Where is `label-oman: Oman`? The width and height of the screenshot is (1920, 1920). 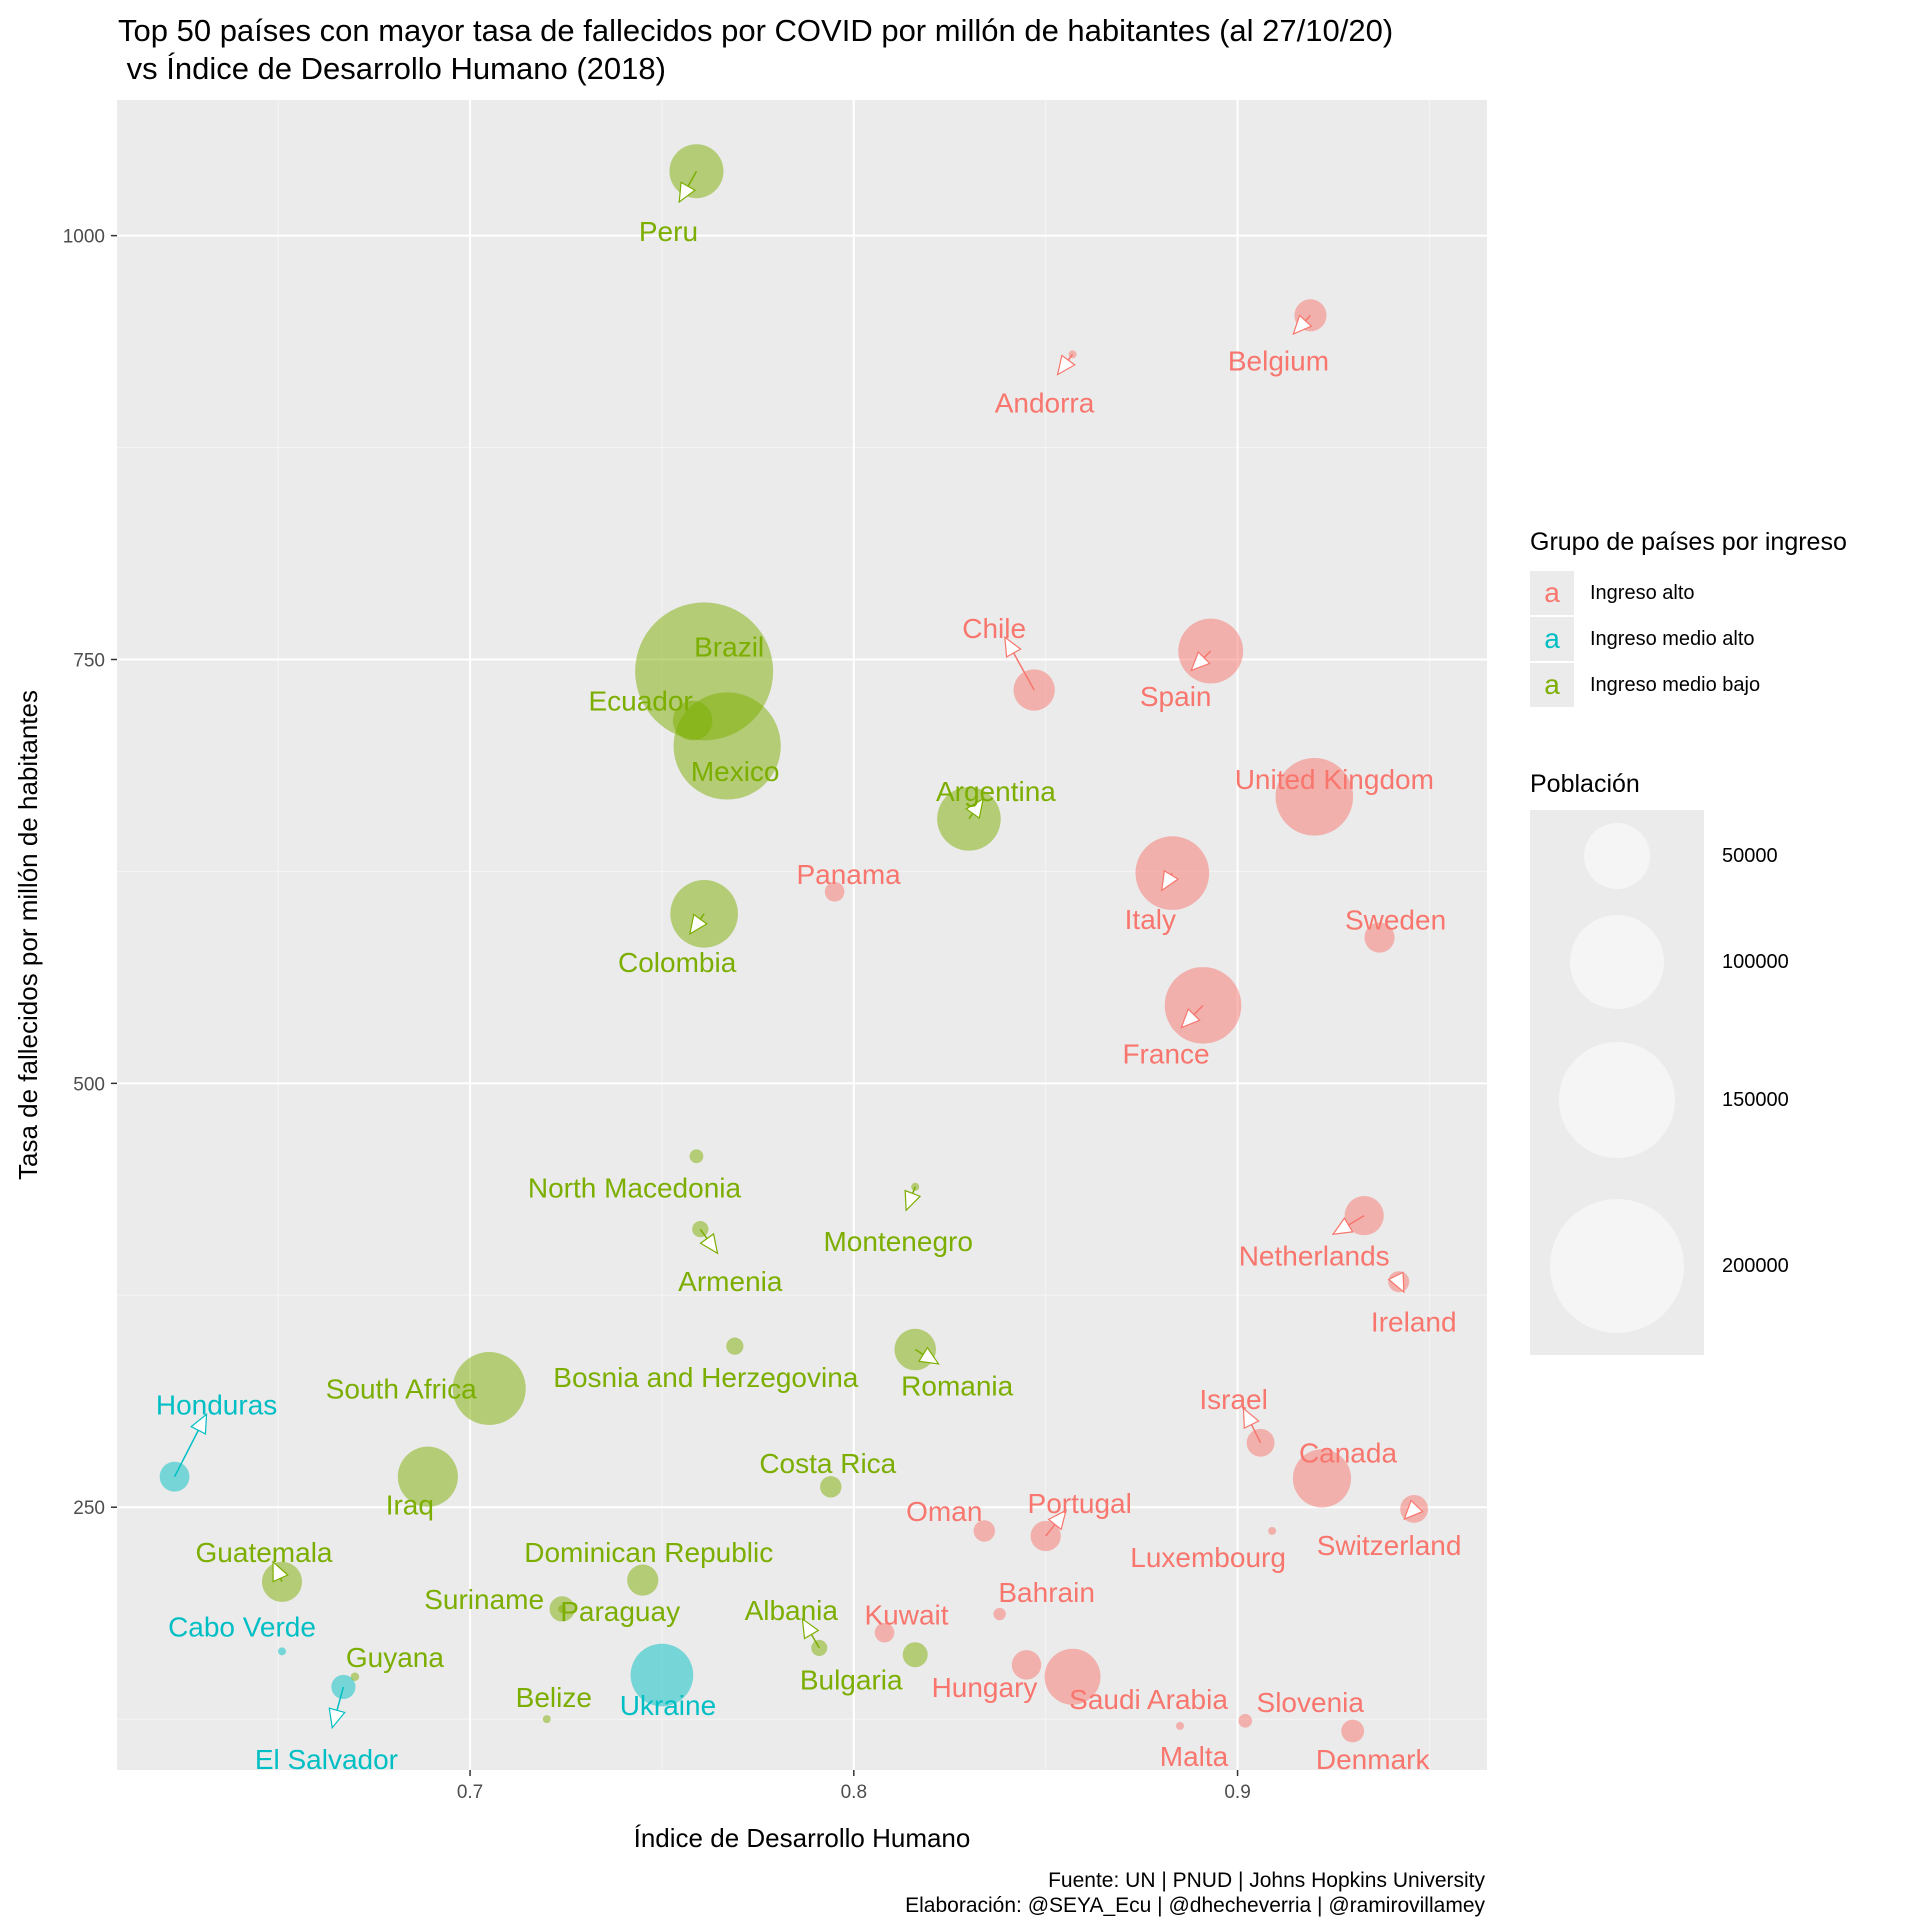 label-oman: Oman is located at coordinates (944, 1511).